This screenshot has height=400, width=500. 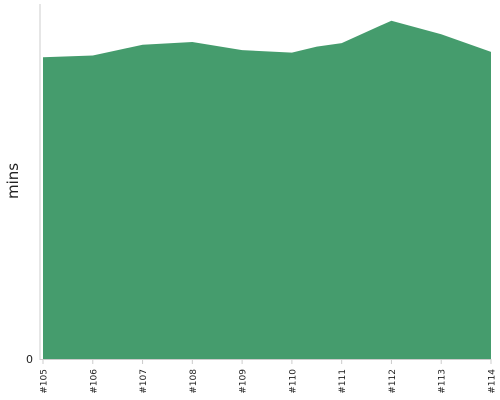 What do you see at coordinates (13, 181) in the screenshot?
I see `y-axis-title: mins` at bounding box center [13, 181].